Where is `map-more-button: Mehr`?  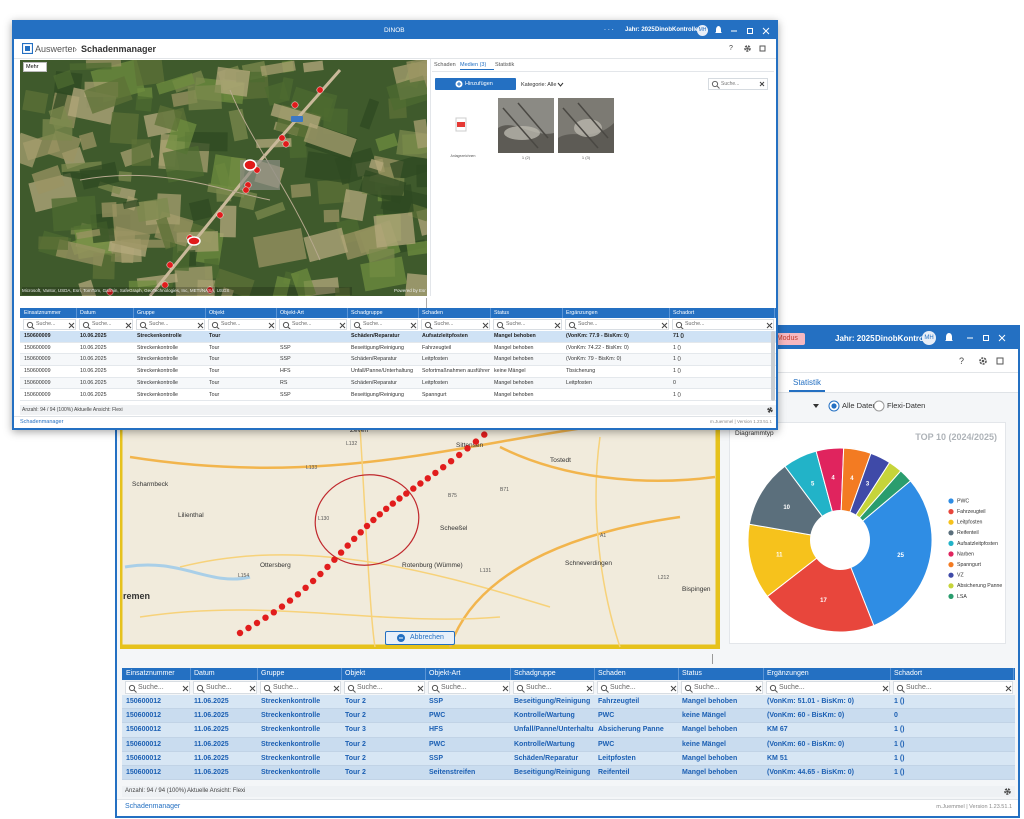 map-more-button: Mehr is located at coordinates (35, 67).